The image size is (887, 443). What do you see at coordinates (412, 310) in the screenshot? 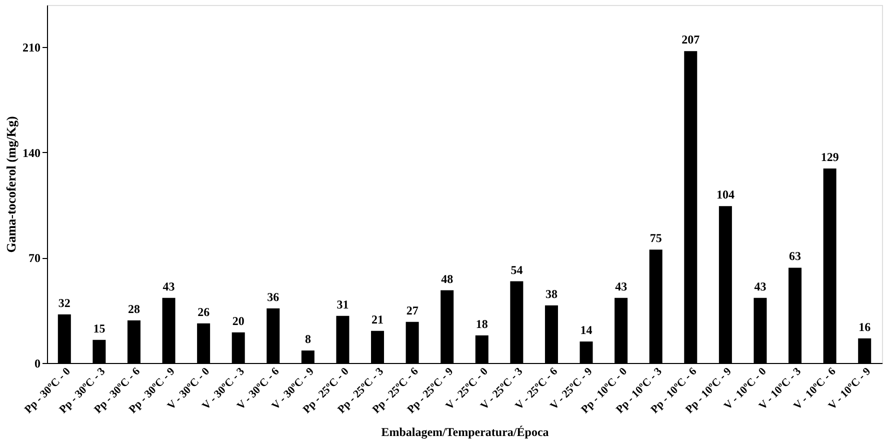
I see `data-label: 27` at bounding box center [412, 310].